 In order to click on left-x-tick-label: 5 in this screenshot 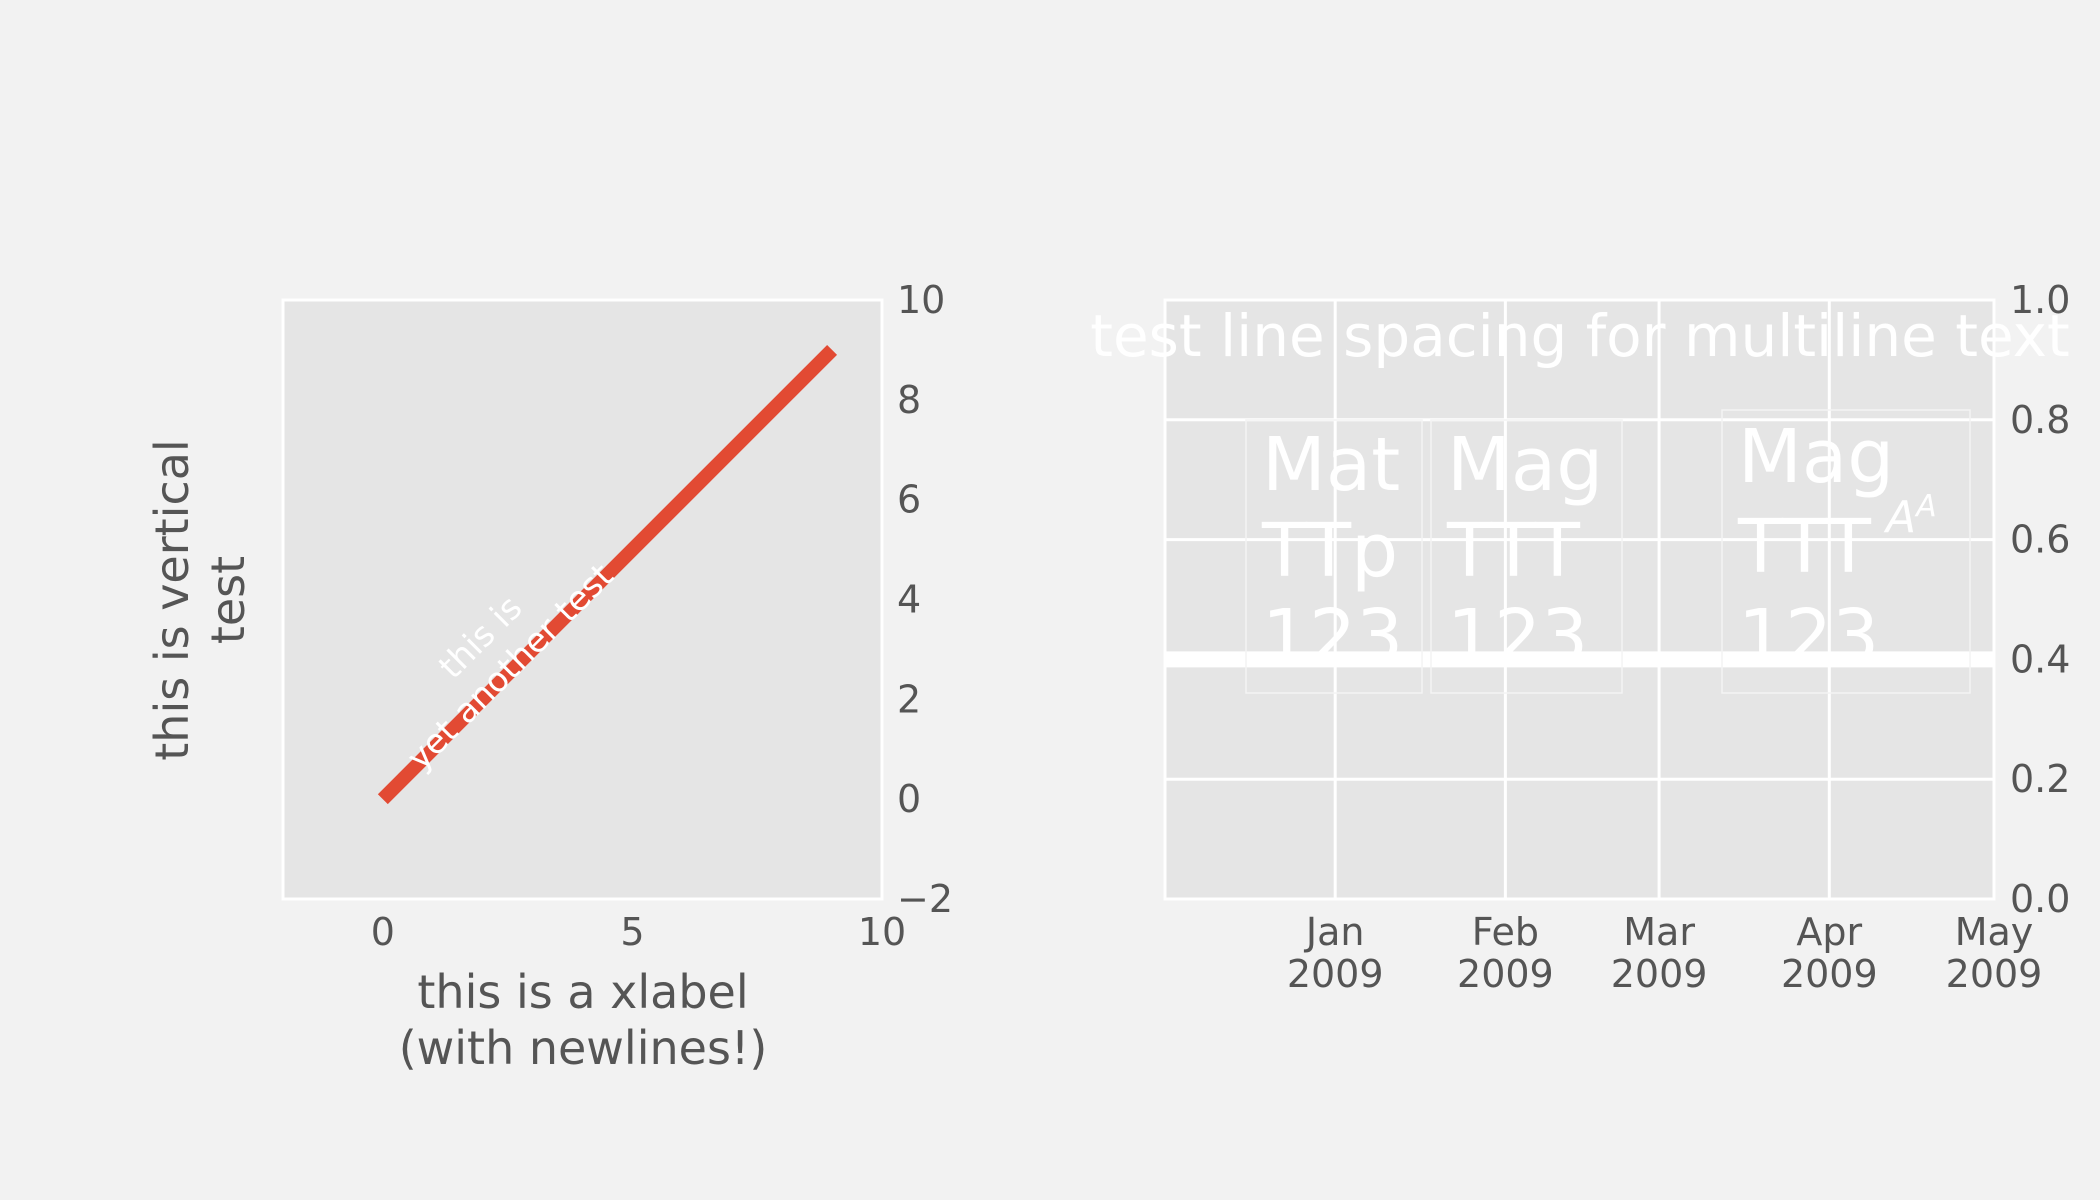, I will do `click(632, 932)`.